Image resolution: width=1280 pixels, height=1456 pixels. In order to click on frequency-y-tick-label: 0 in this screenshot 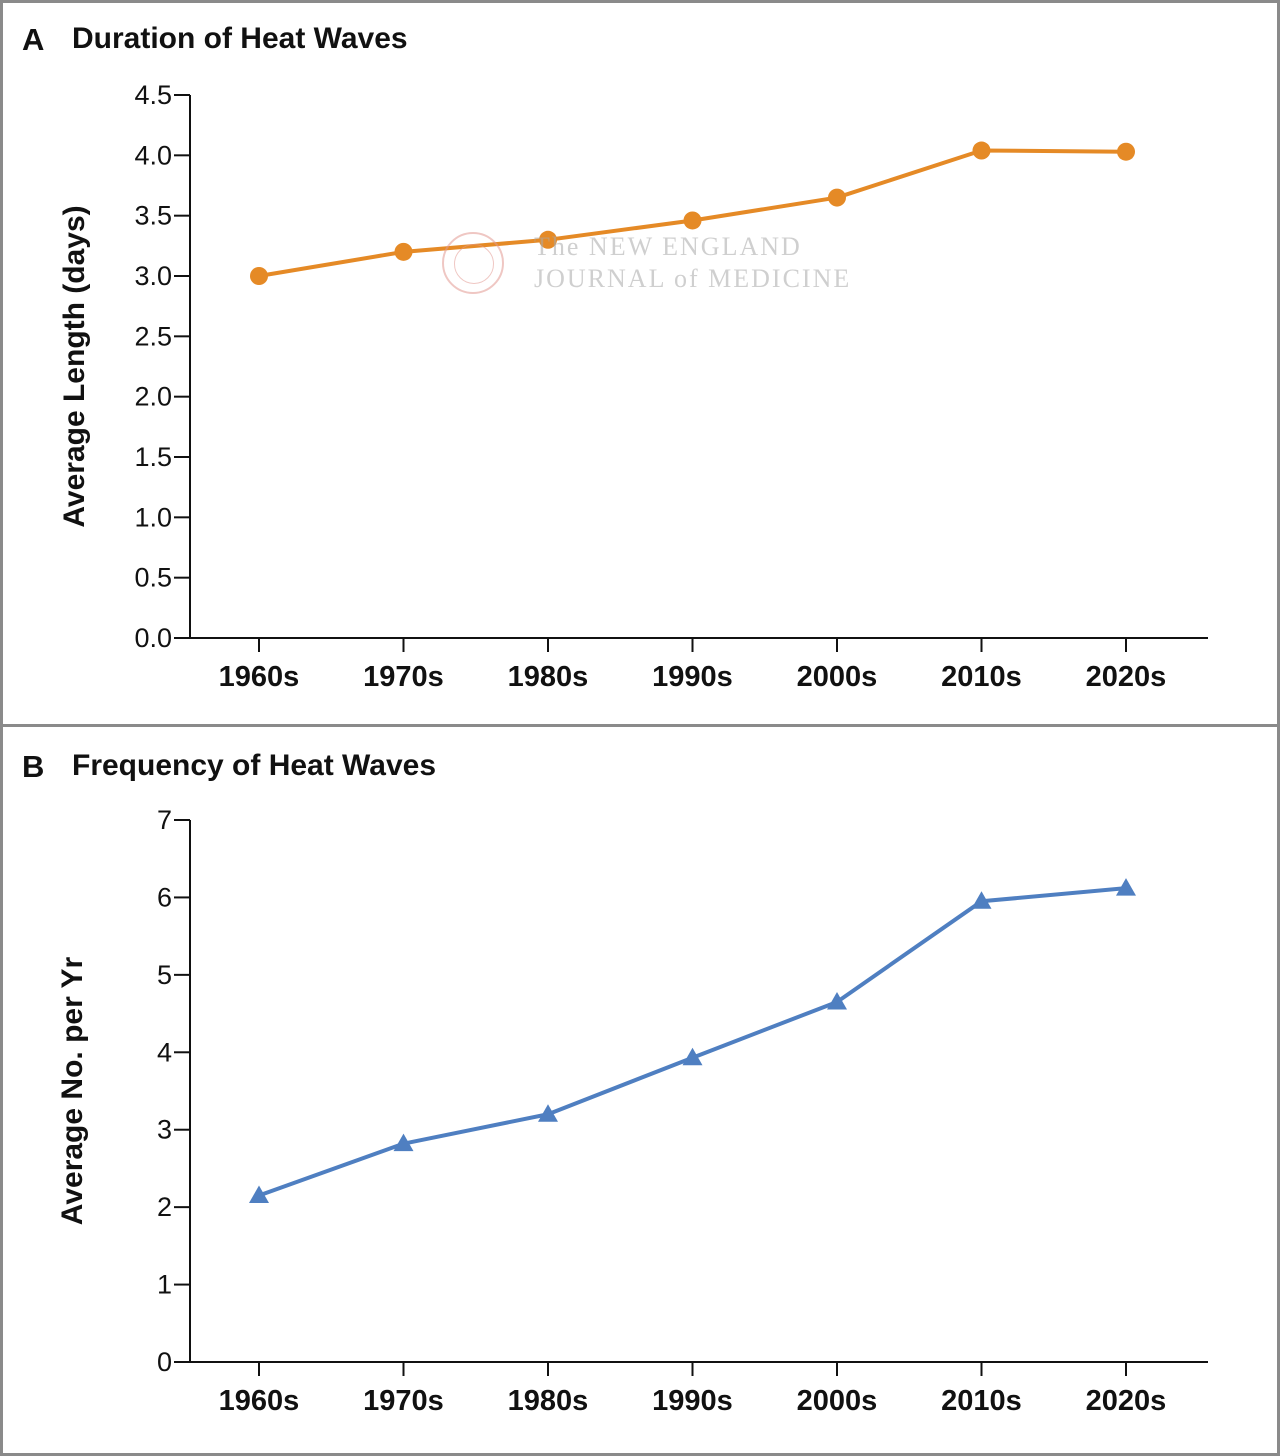, I will do `click(164, 1362)`.